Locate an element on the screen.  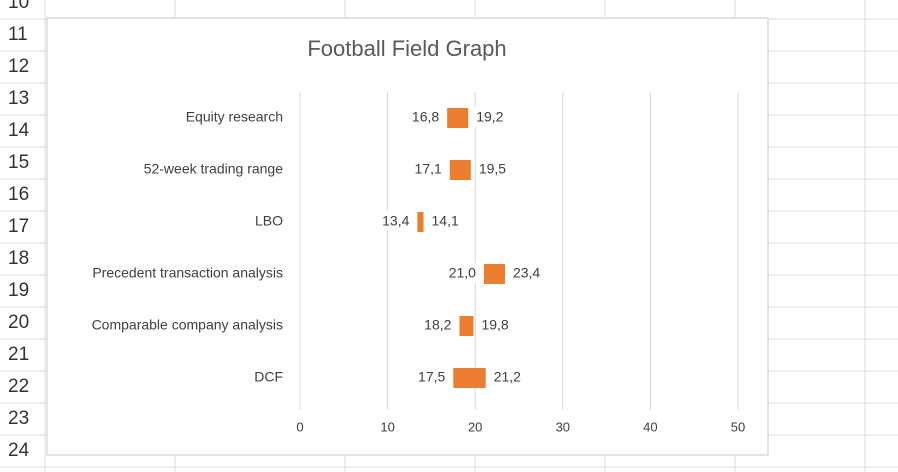
x-tick-label: 30 is located at coordinates (563, 426).